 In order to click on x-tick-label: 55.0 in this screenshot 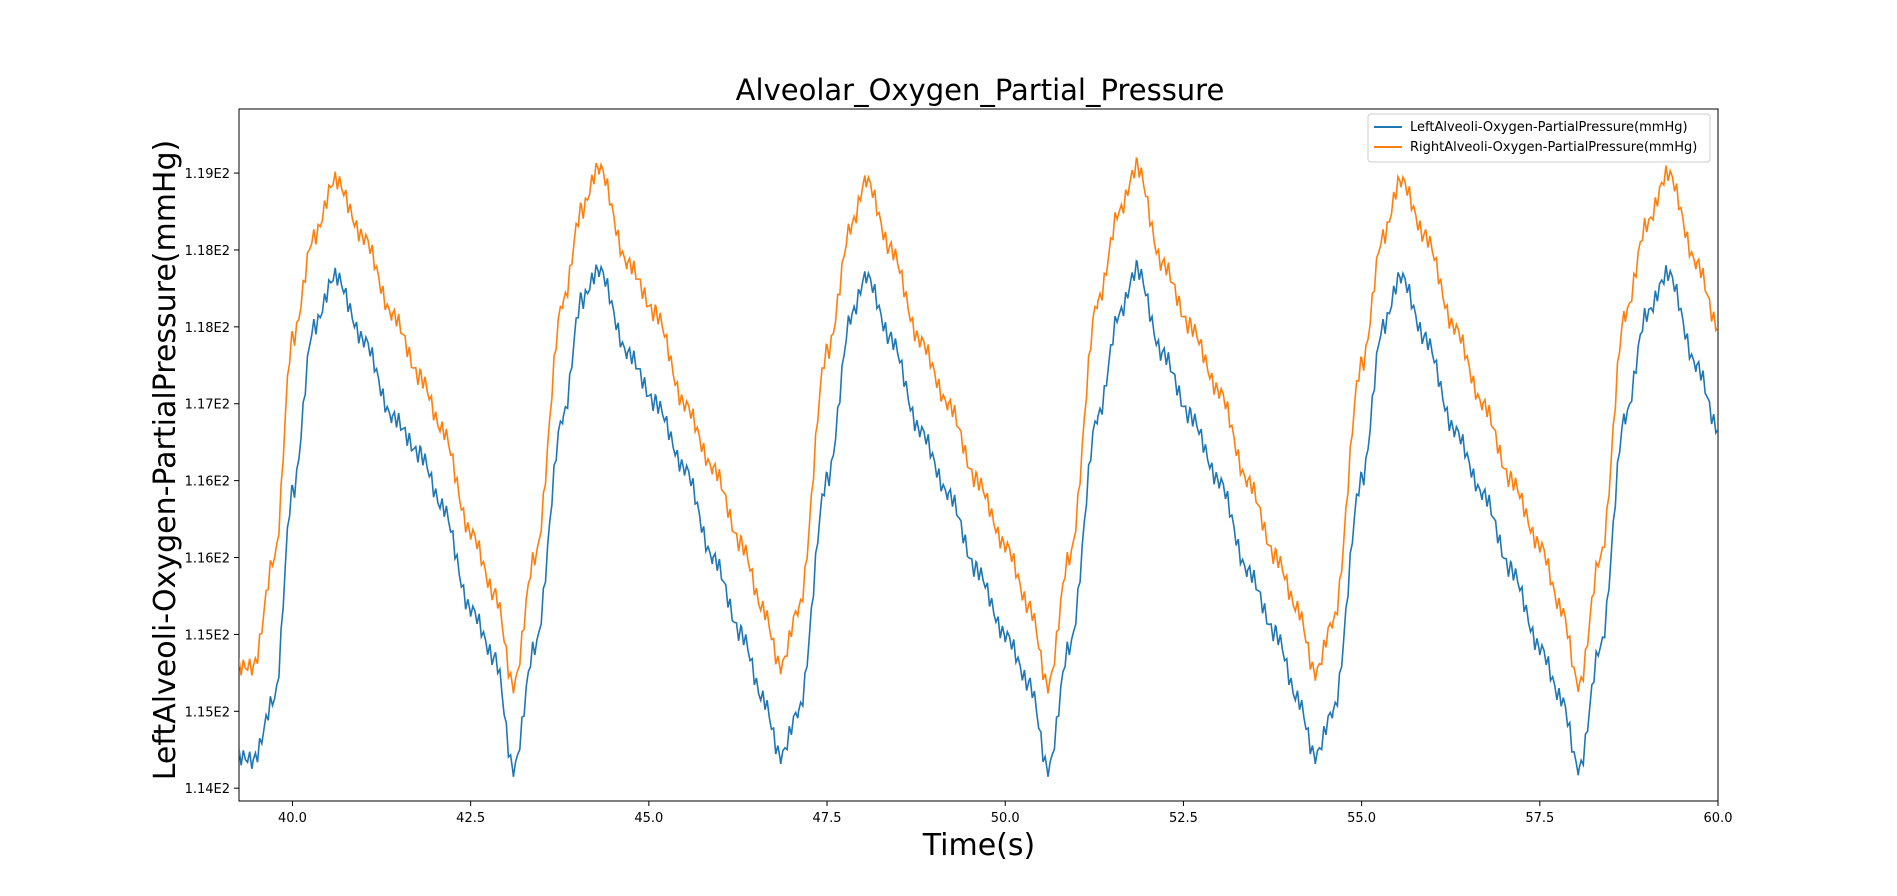, I will do `click(1361, 818)`.